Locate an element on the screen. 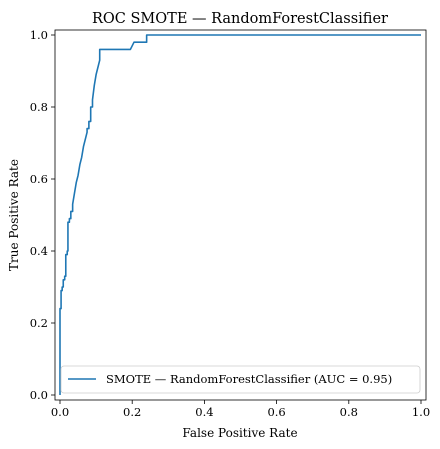 Image resolution: width=440 pixels, height=449 pixels. x-tick-label: 0.6 is located at coordinates (276, 412).